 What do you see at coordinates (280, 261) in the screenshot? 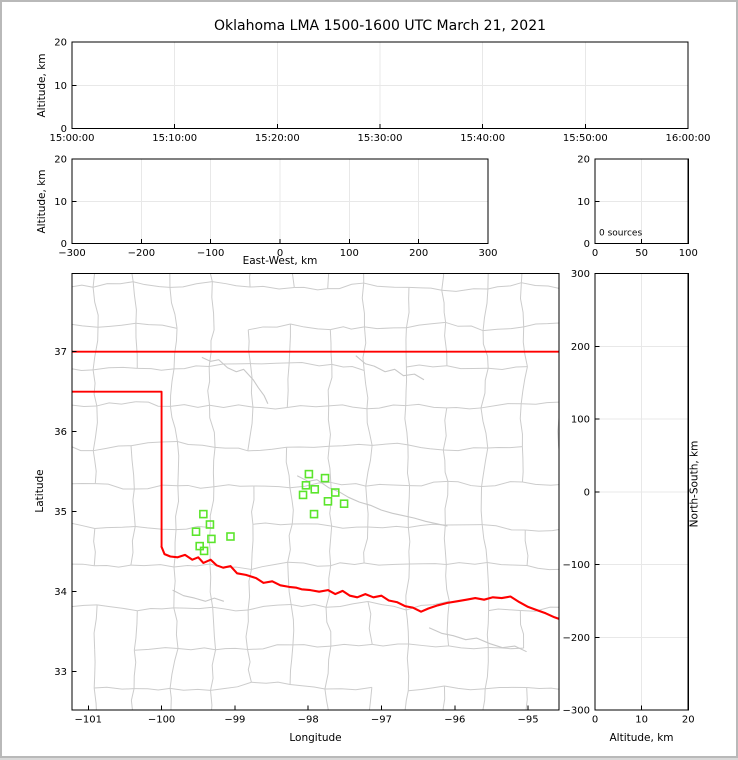
I see `ew-height-xlabel: East-West, km` at bounding box center [280, 261].